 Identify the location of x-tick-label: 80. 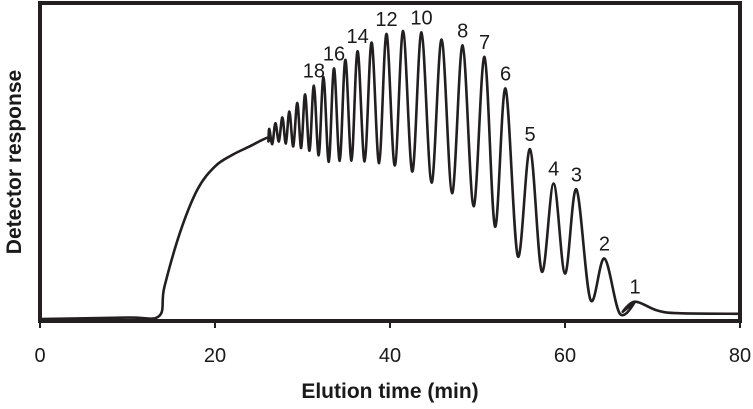
(740, 356).